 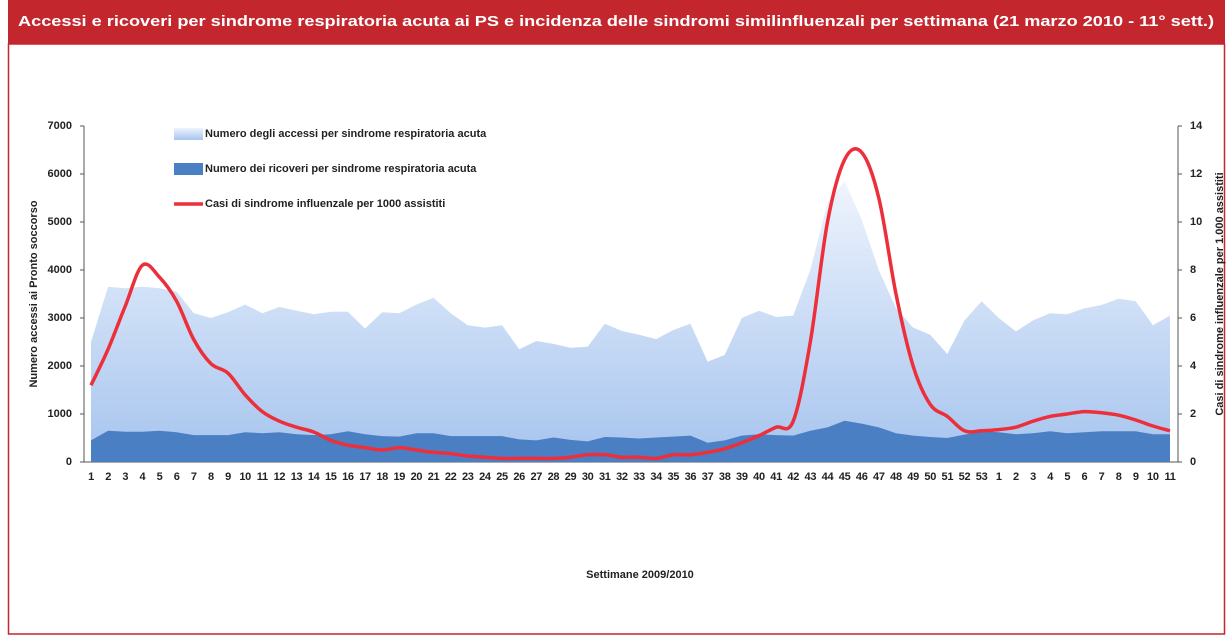 What do you see at coordinates (1193, 270) in the screenshot?
I see `y2-tick-label: 8` at bounding box center [1193, 270].